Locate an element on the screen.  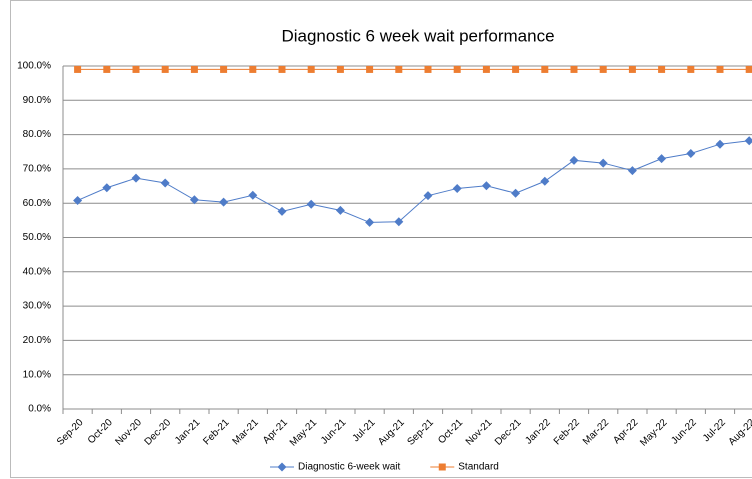
x-tick-label: Apr-21 is located at coordinates (275, 431).